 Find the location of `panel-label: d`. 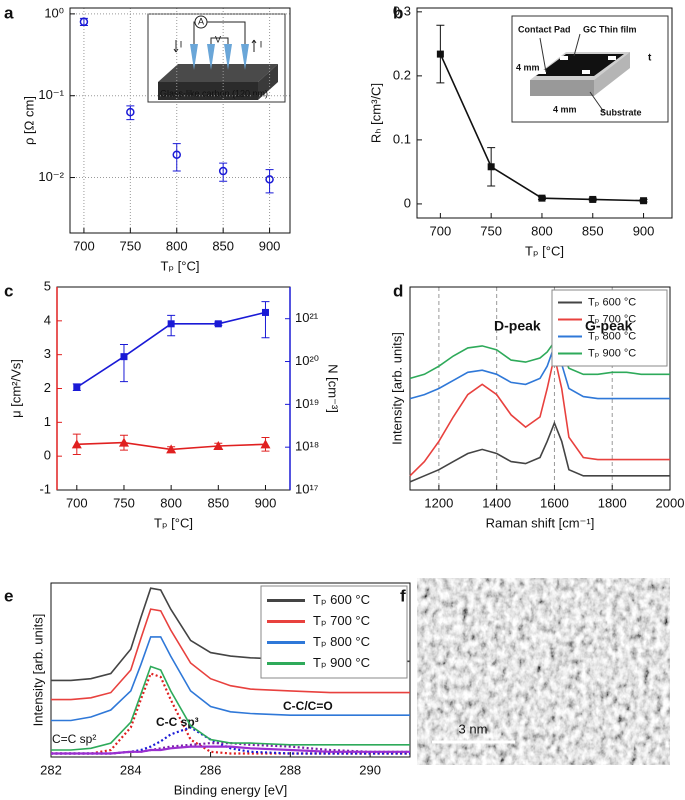

panel-label: d is located at coordinates (398, 290).